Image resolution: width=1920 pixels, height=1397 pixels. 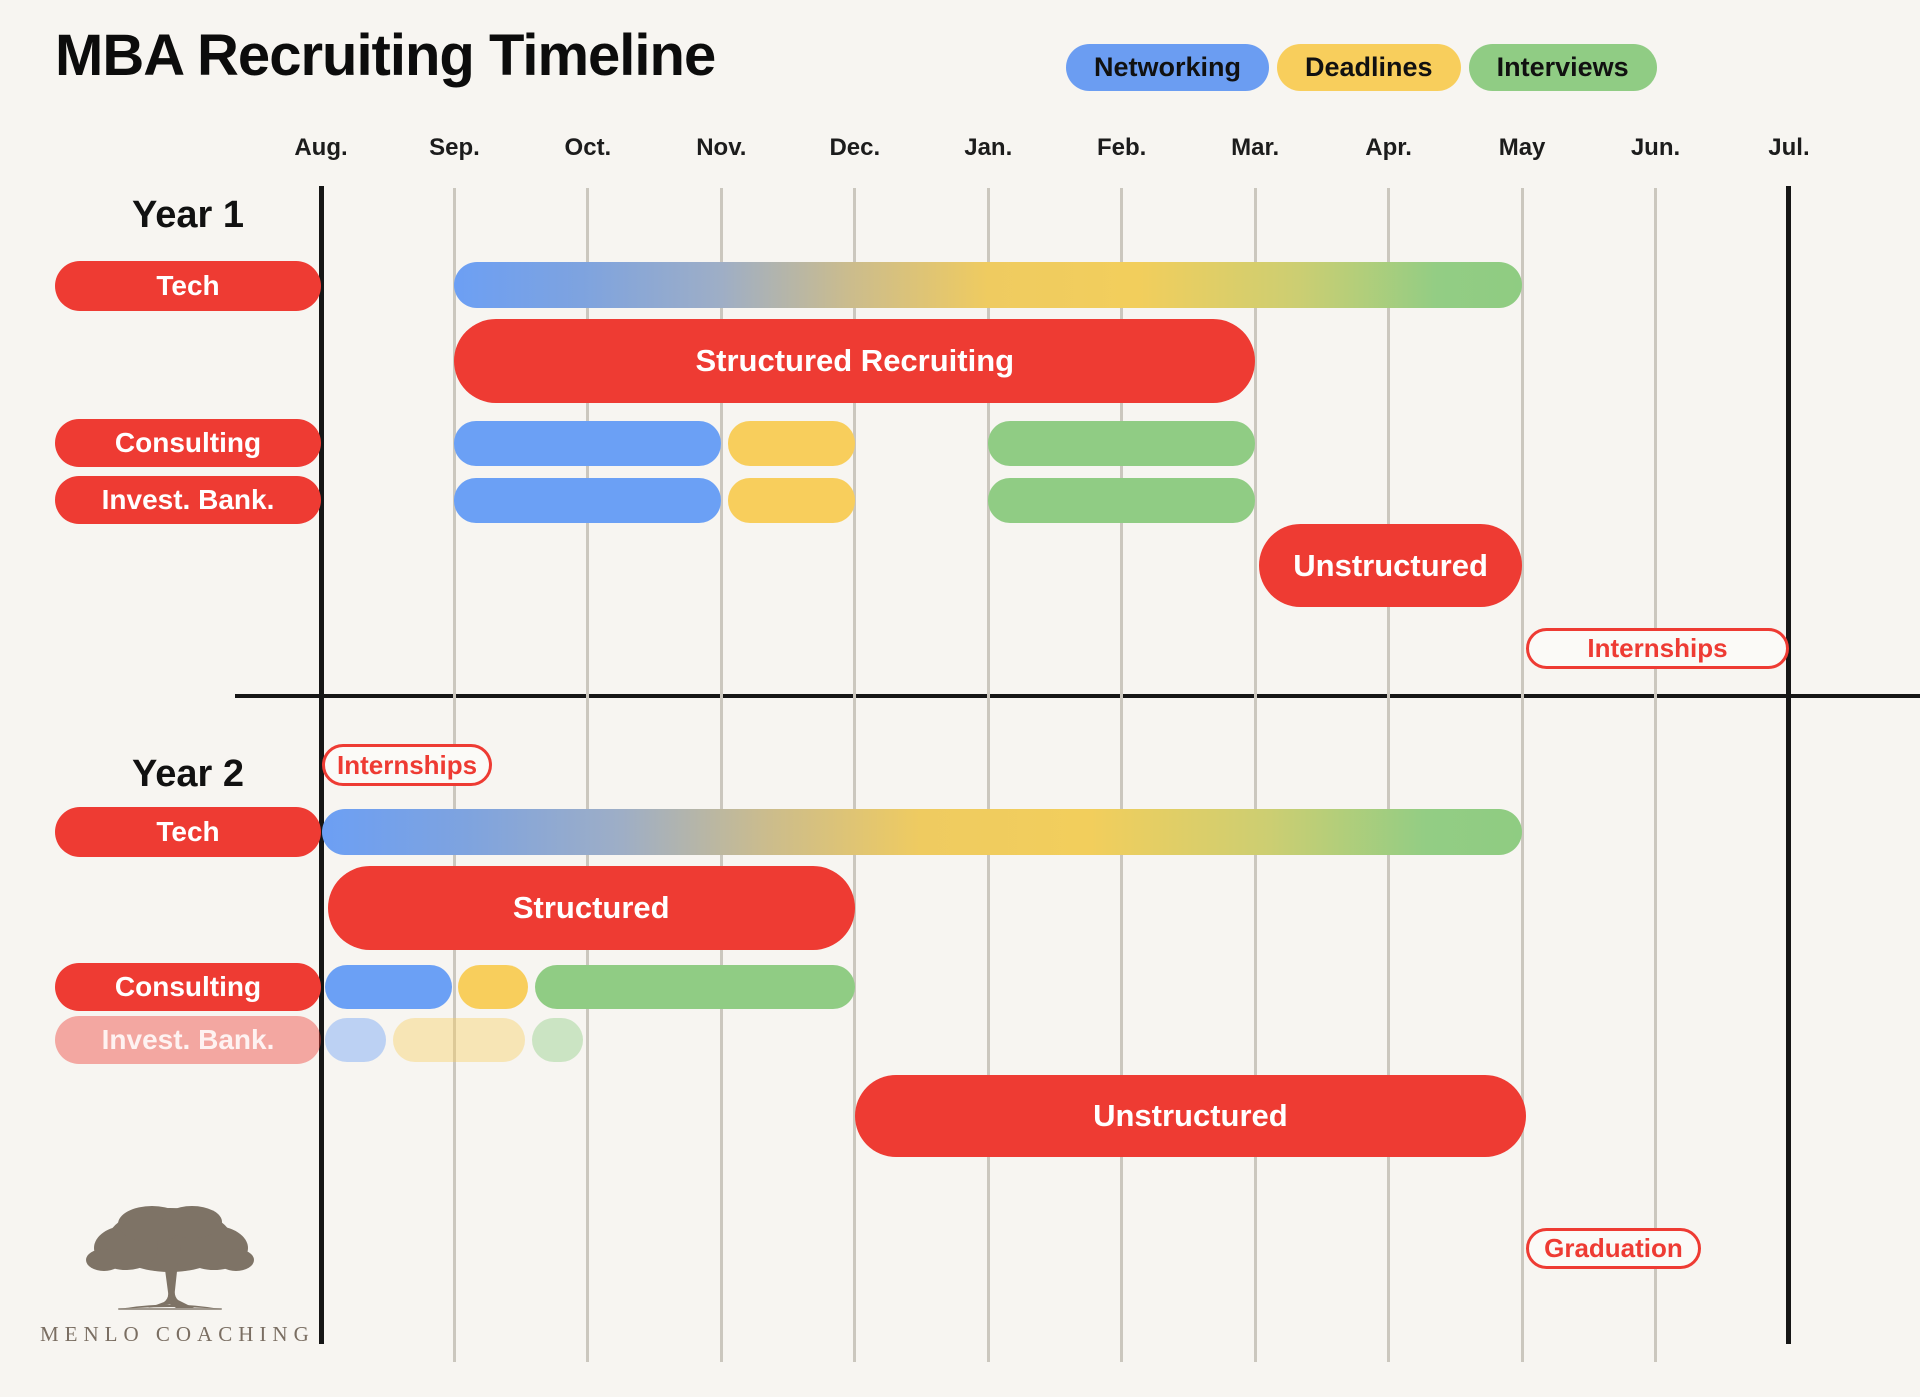 What do you see at coordinates (1122, 147) in the screenshot?
I see `month-label-feb: Feb.` at bounding box center [1122, 147].